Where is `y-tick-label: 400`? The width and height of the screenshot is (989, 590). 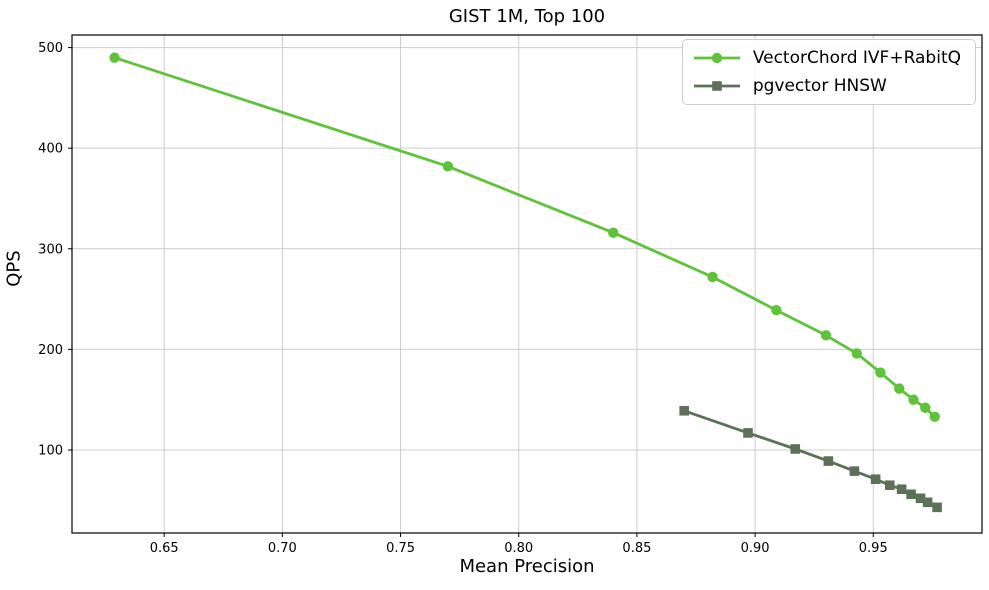 y-tick-label: 400 is located at coordinates (50, 149).